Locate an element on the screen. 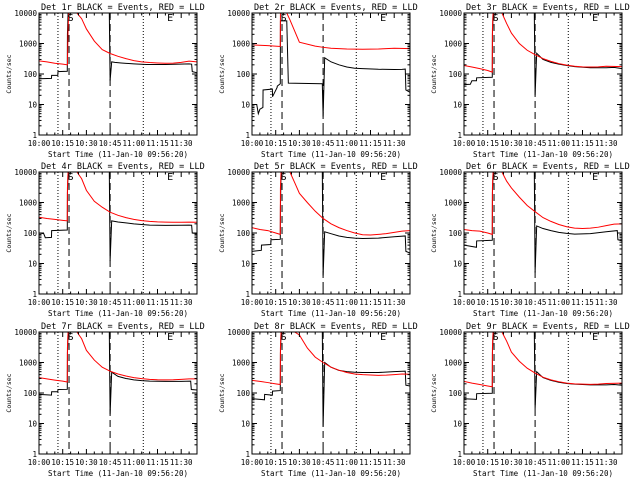  panel-title: Det 6r BLACK = Events, RED = LLD is located at coordinates (548, 167).